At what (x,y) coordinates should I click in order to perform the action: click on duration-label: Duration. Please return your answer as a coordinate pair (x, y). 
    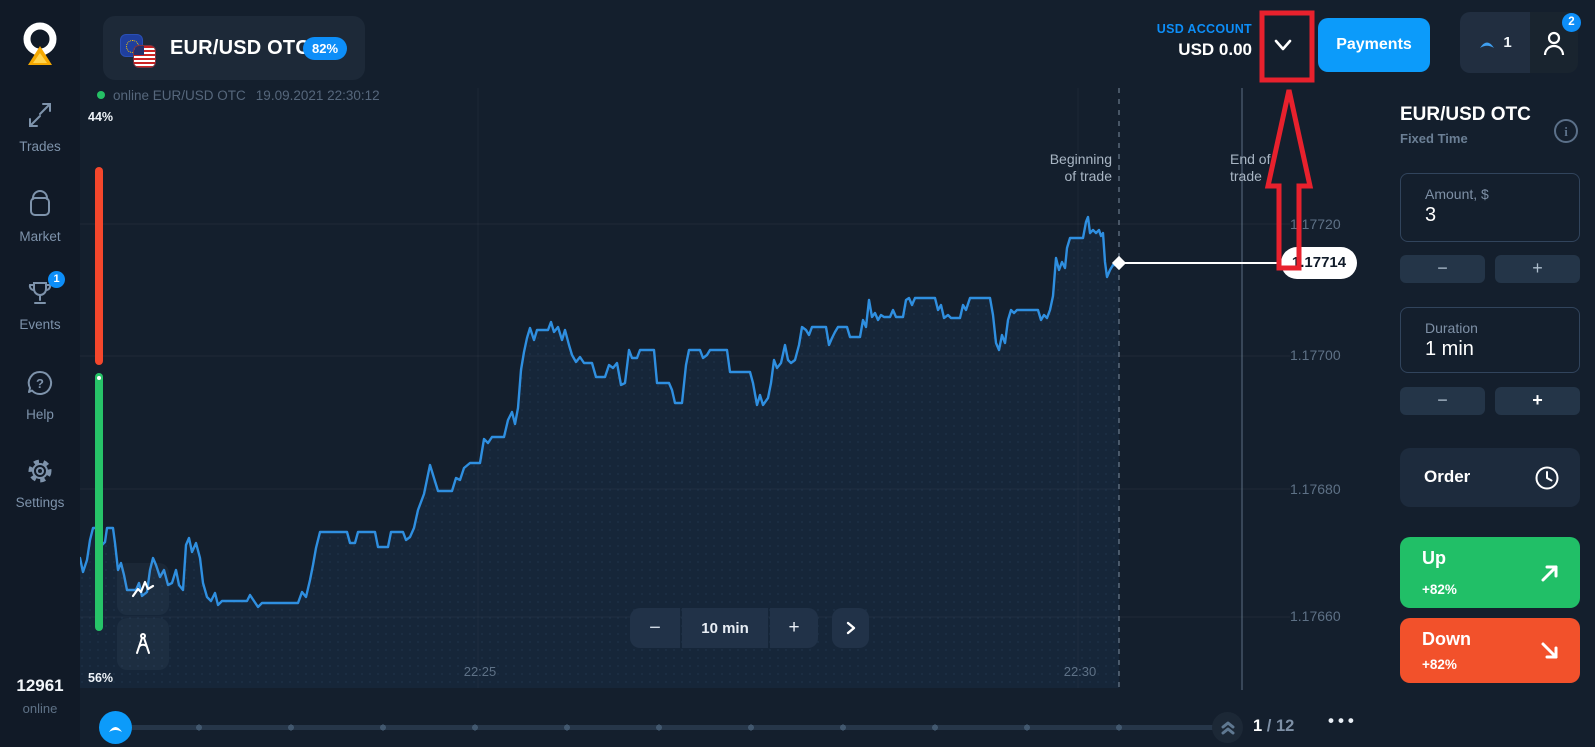
    Looking at the image, I should click on (1451, 328).